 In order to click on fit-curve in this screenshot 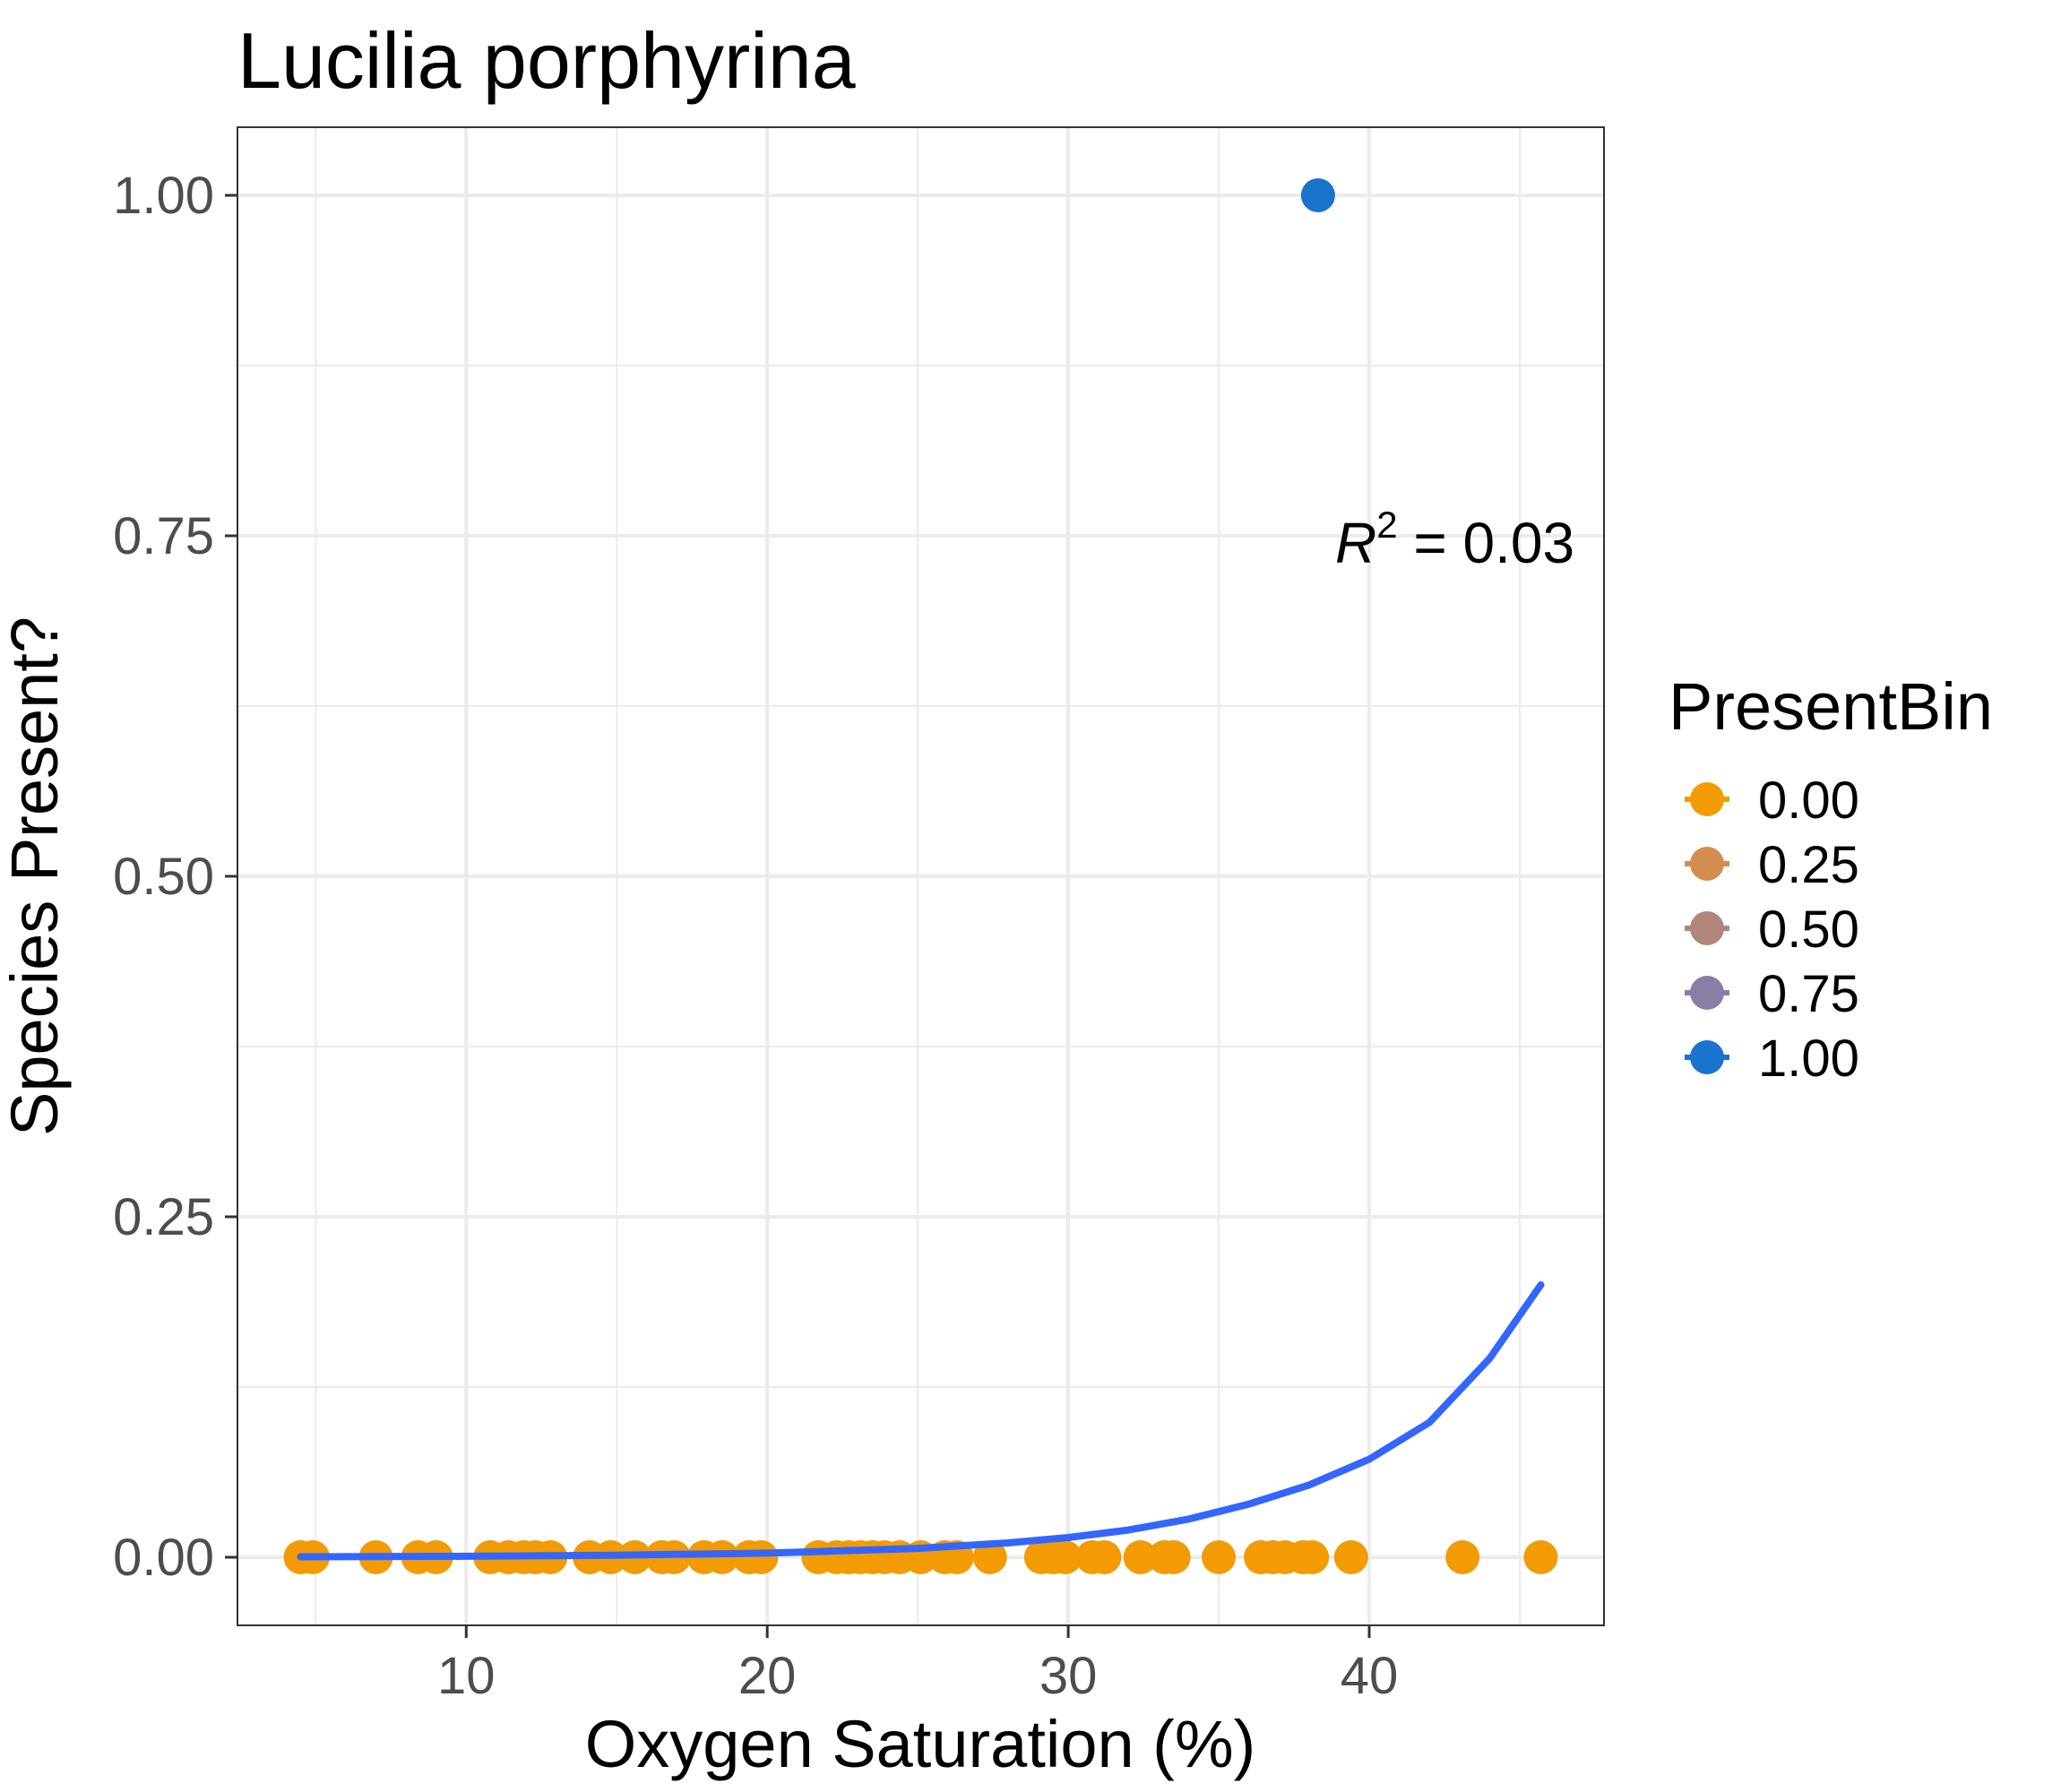, I will do `click(921, 1421)`.